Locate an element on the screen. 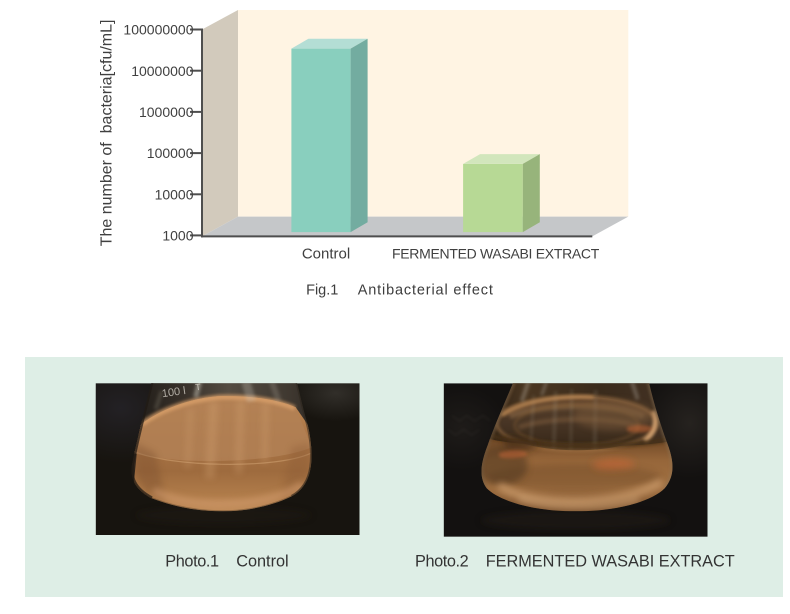 The height and width of the screenshot is (614, 790). svg-text: Antibacterial effect is located at coordinates (426, 291).